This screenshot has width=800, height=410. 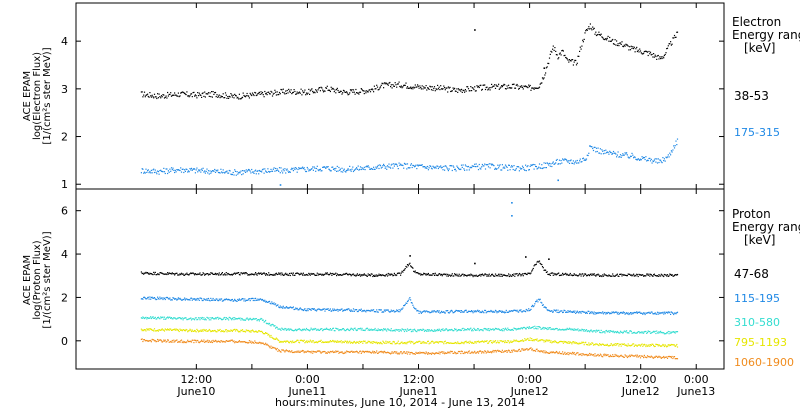 What do you see at coordinates (759, 48) in the screenshot?
I see `electron-legend-title-3: [keV]` at bounding box center [759, 48].